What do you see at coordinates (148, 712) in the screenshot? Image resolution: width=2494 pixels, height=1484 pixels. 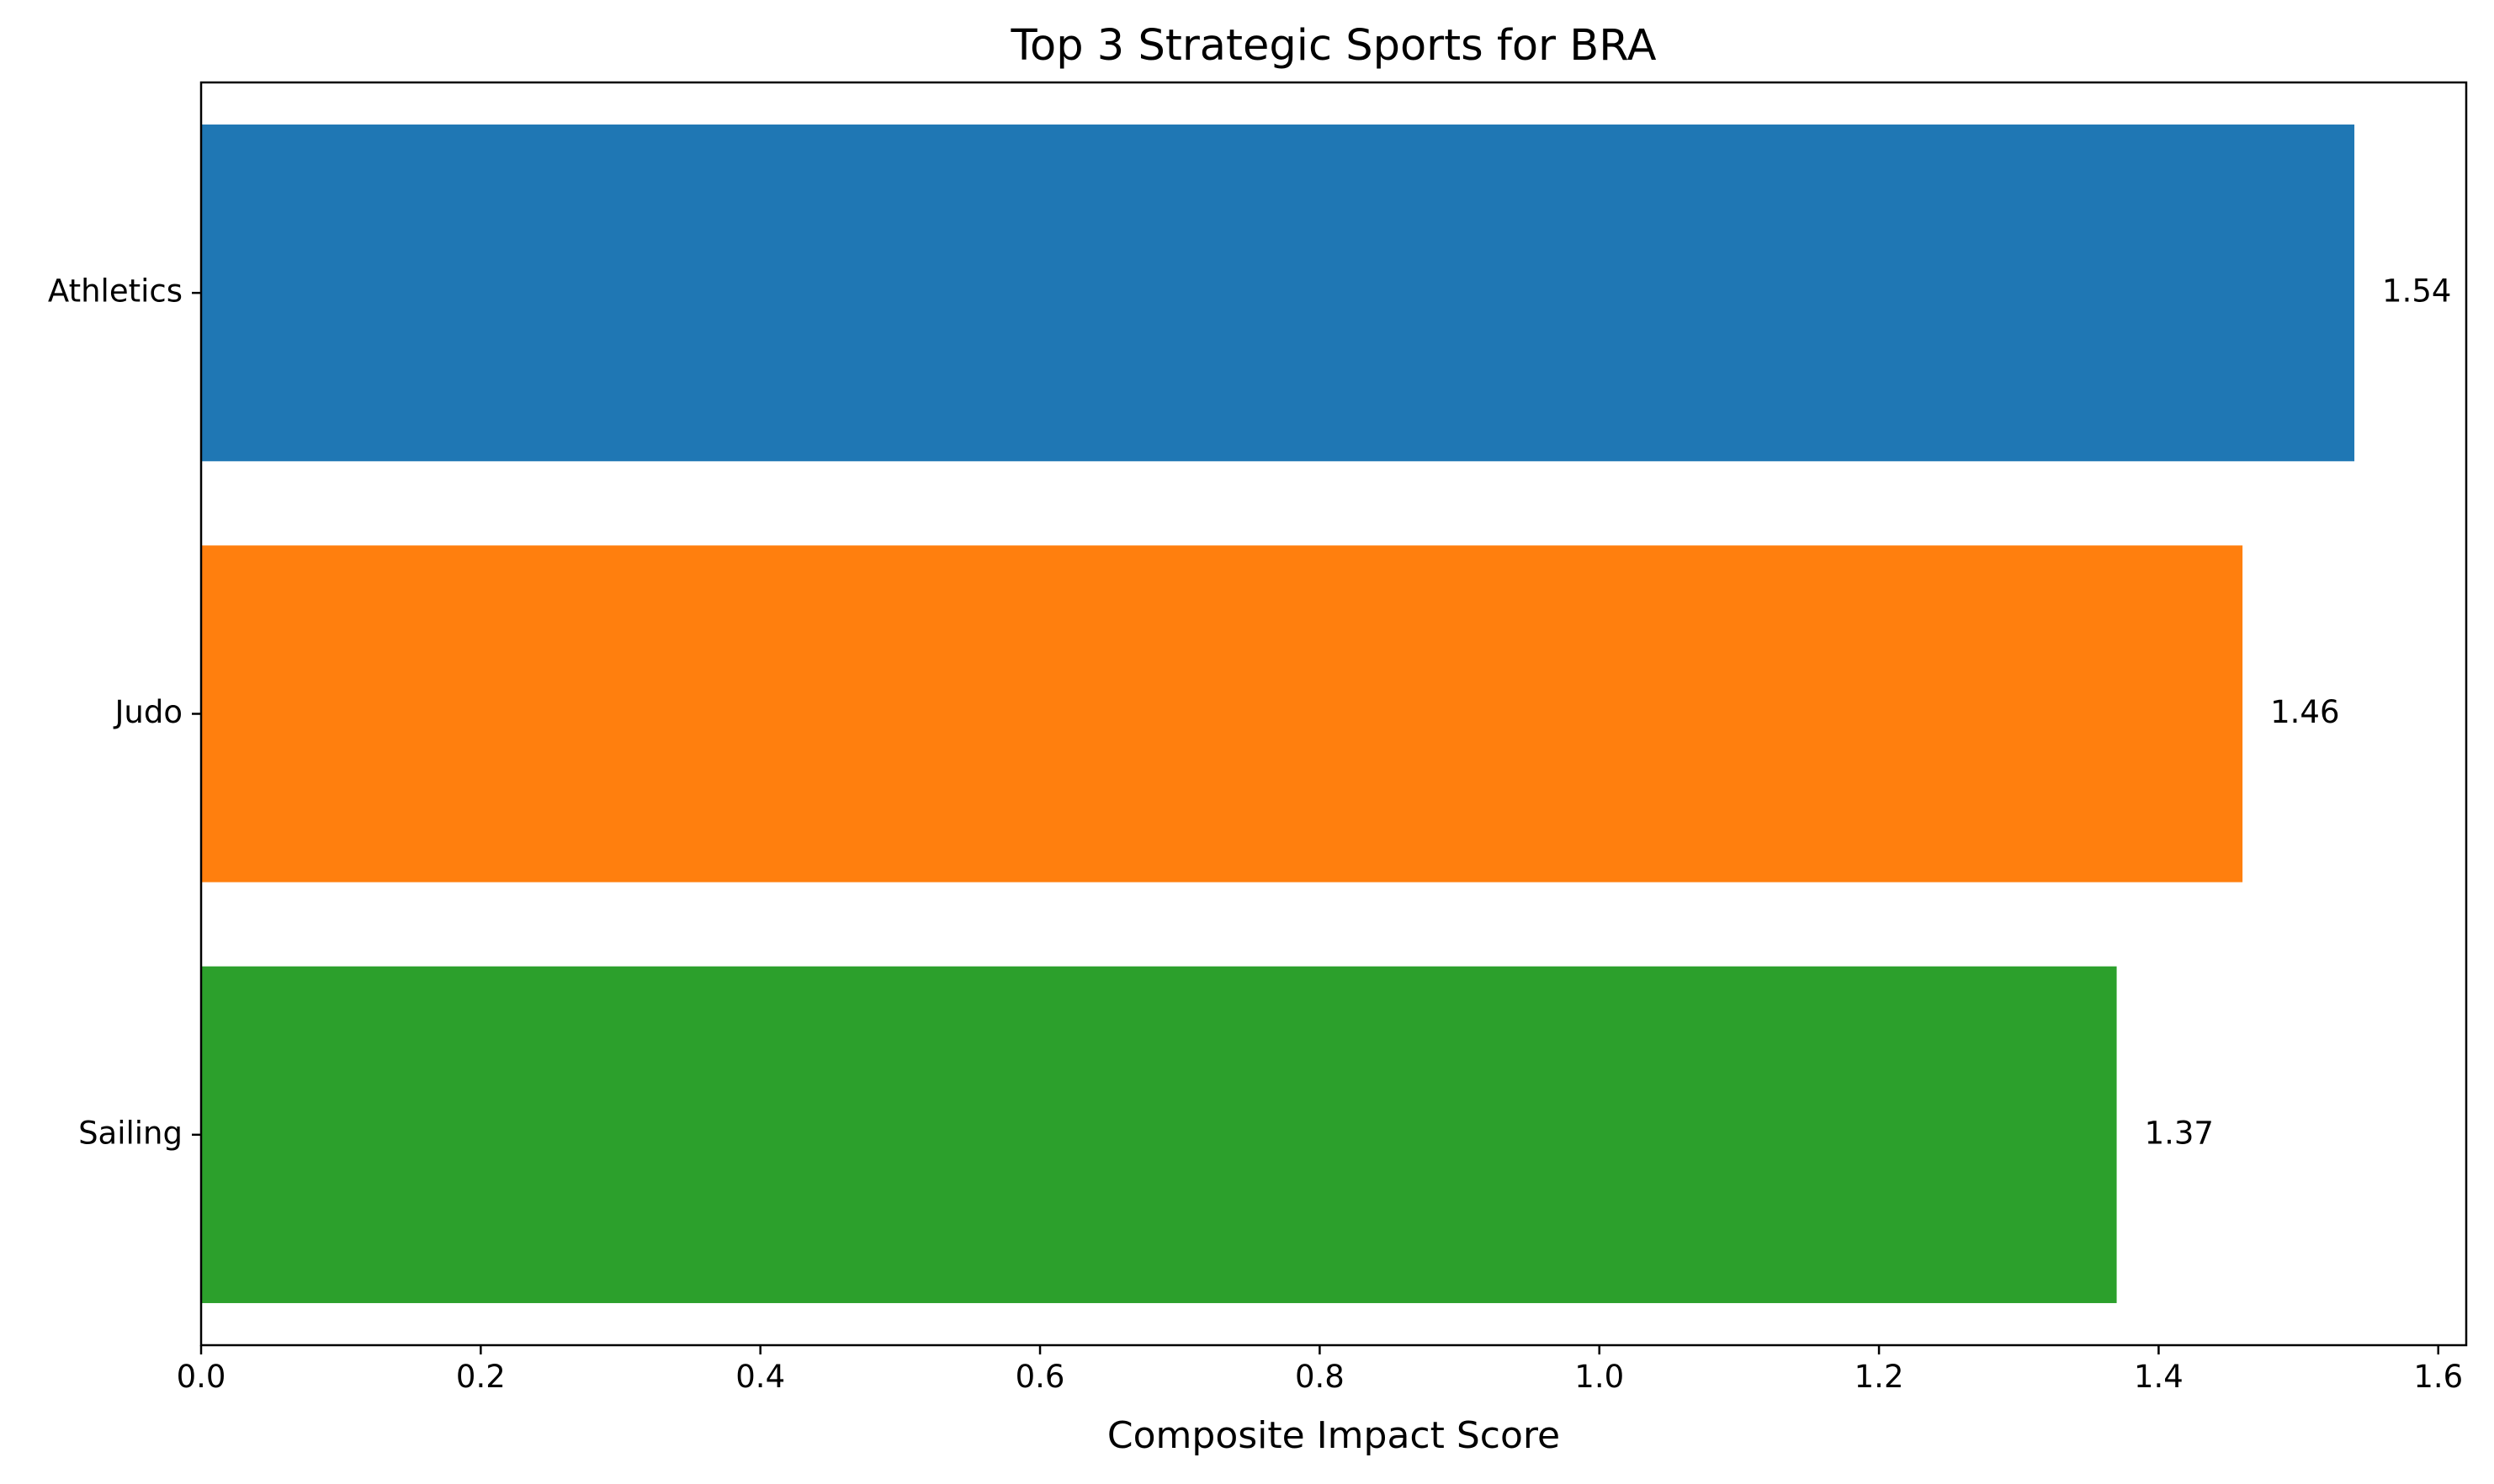 I see `y-tick-label-judo: Judo` at bounding box center [148, 712].